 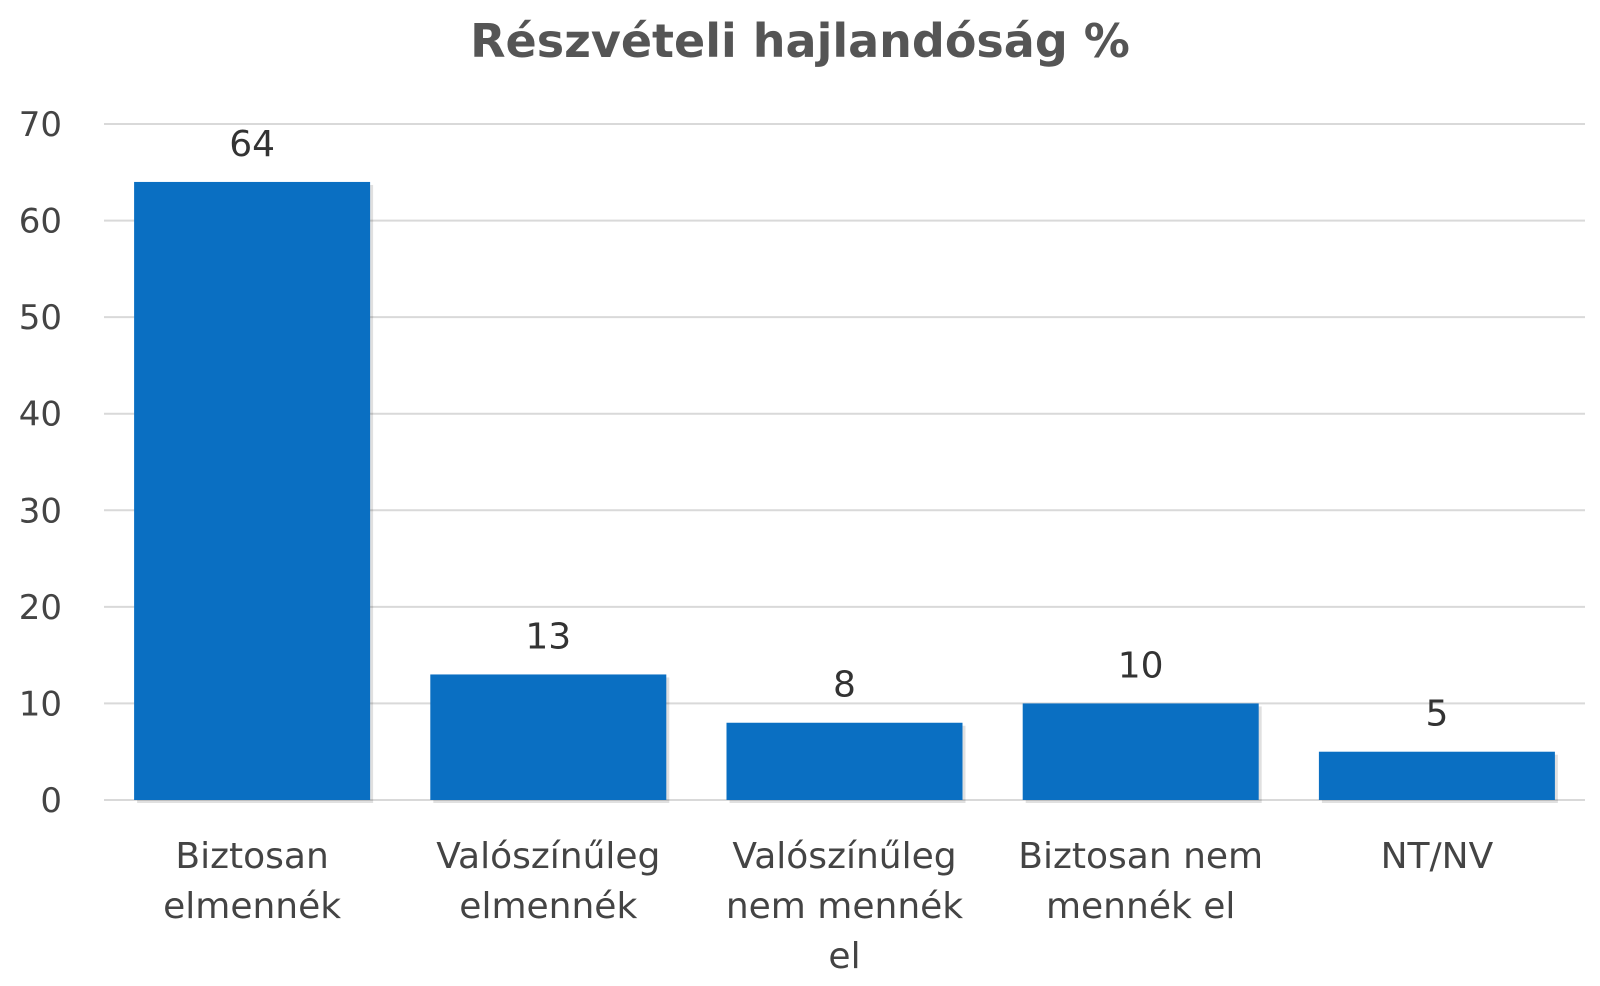 I want to click on data-label: 5, so click(x=1436, y=714).